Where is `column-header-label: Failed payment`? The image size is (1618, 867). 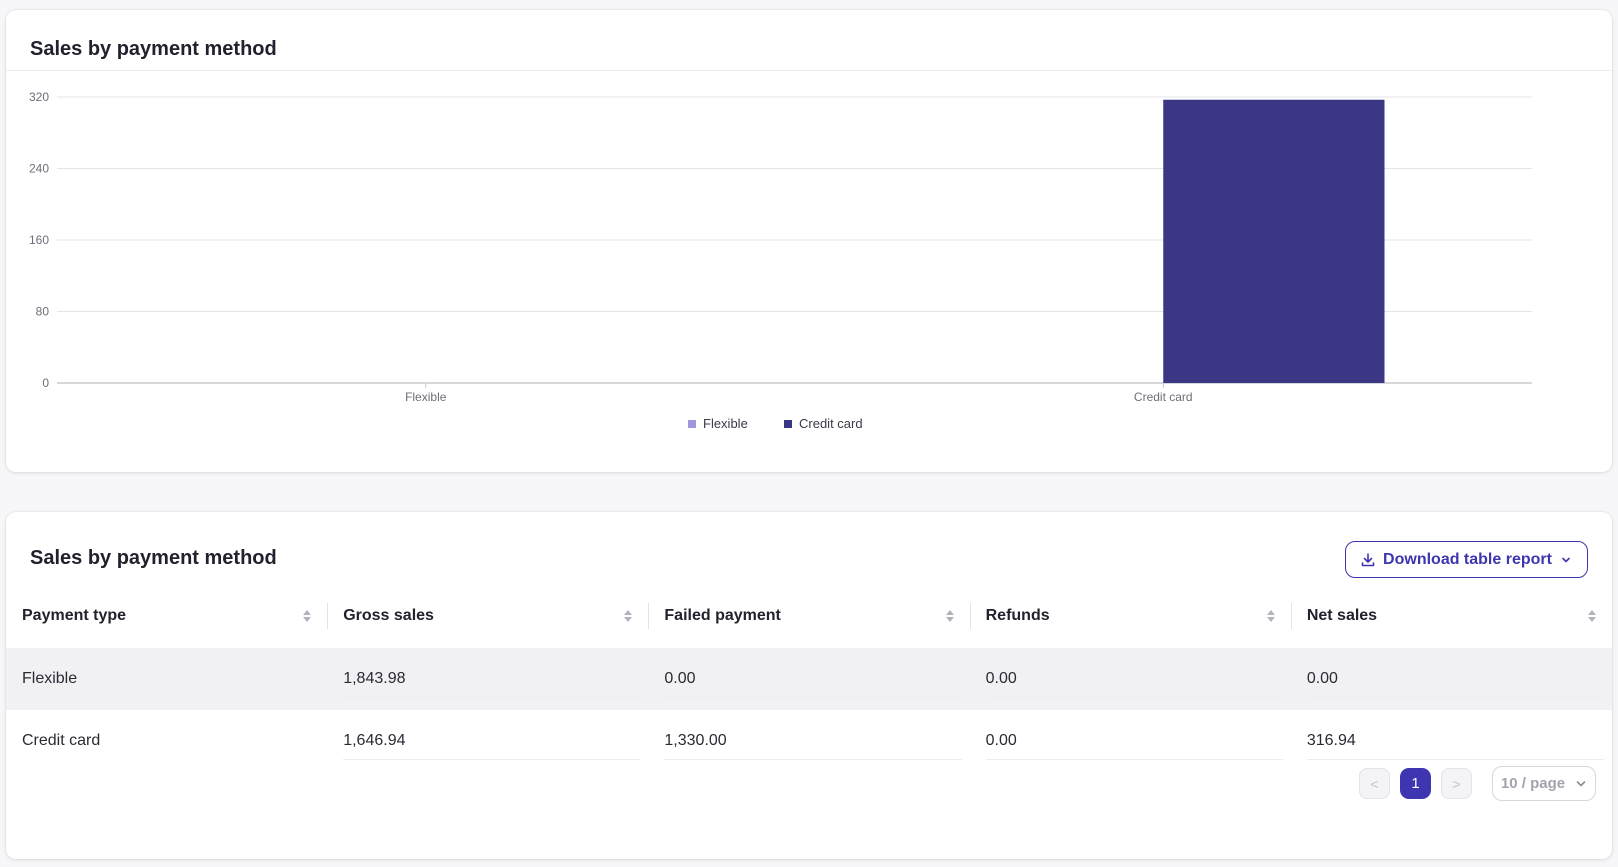
column-header-label: Failed payment is located at coordinates (722, 615).